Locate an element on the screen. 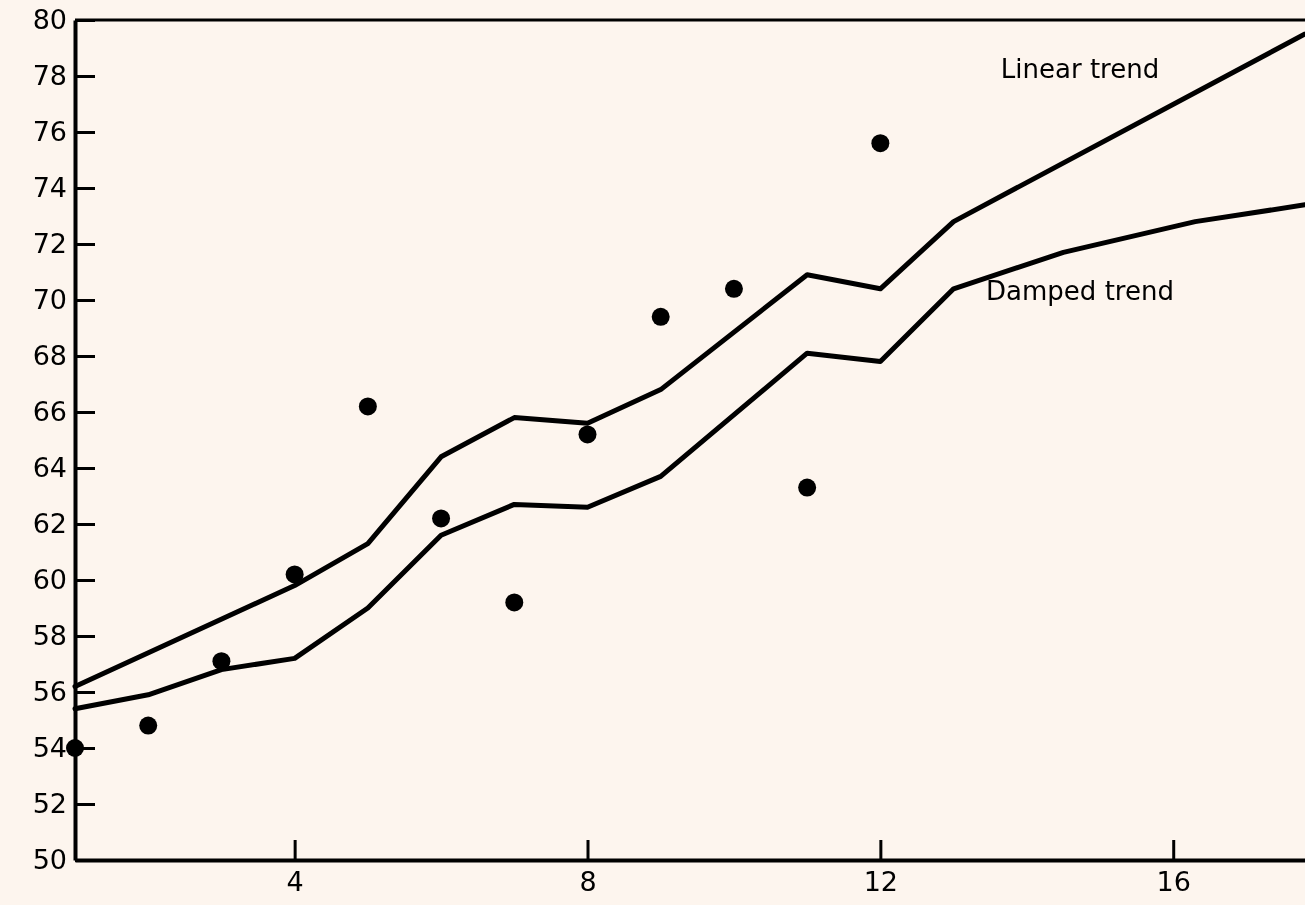 This screenshot has width=1305, height=905. y-tick-label: 70 is located at coordinates (49, 300).